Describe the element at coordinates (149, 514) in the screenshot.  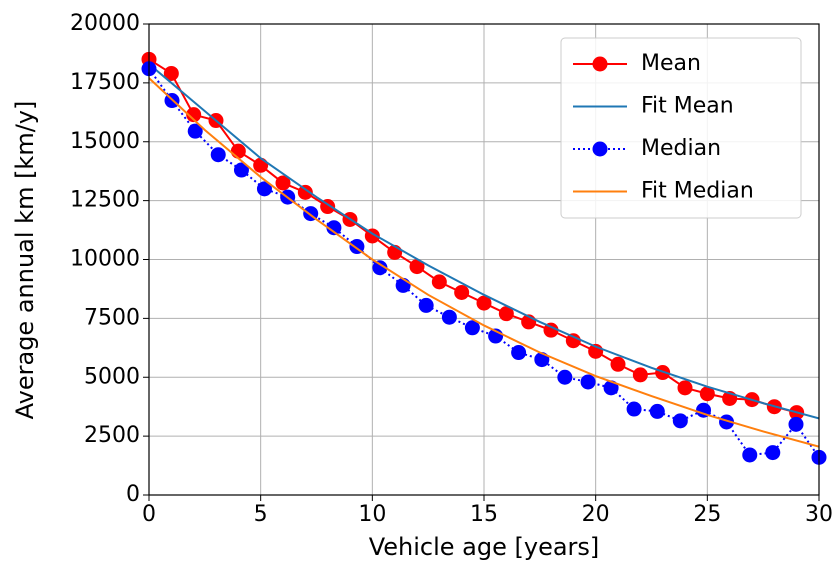
I see `x-tick-label: 0` at that location.